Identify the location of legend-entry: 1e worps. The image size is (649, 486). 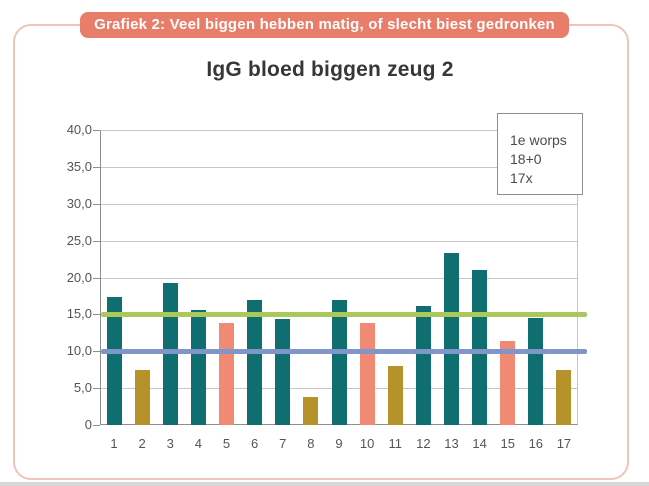
(538, 140).